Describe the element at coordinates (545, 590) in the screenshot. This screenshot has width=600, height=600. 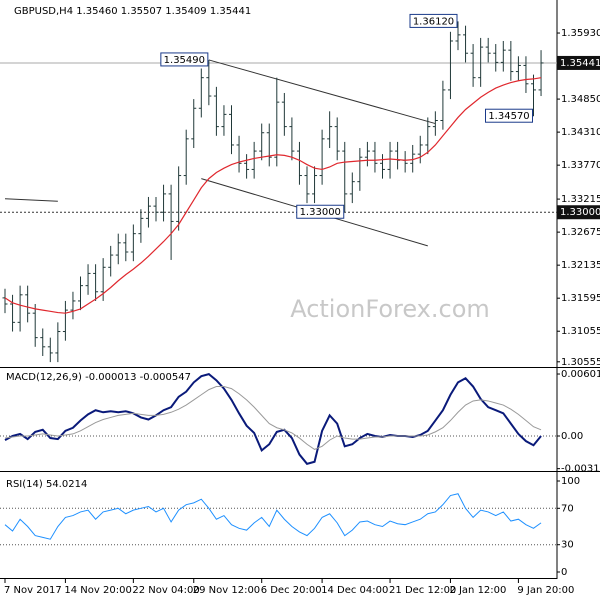
I see `x-tick-label: 9 Jan 20:00` at that location.